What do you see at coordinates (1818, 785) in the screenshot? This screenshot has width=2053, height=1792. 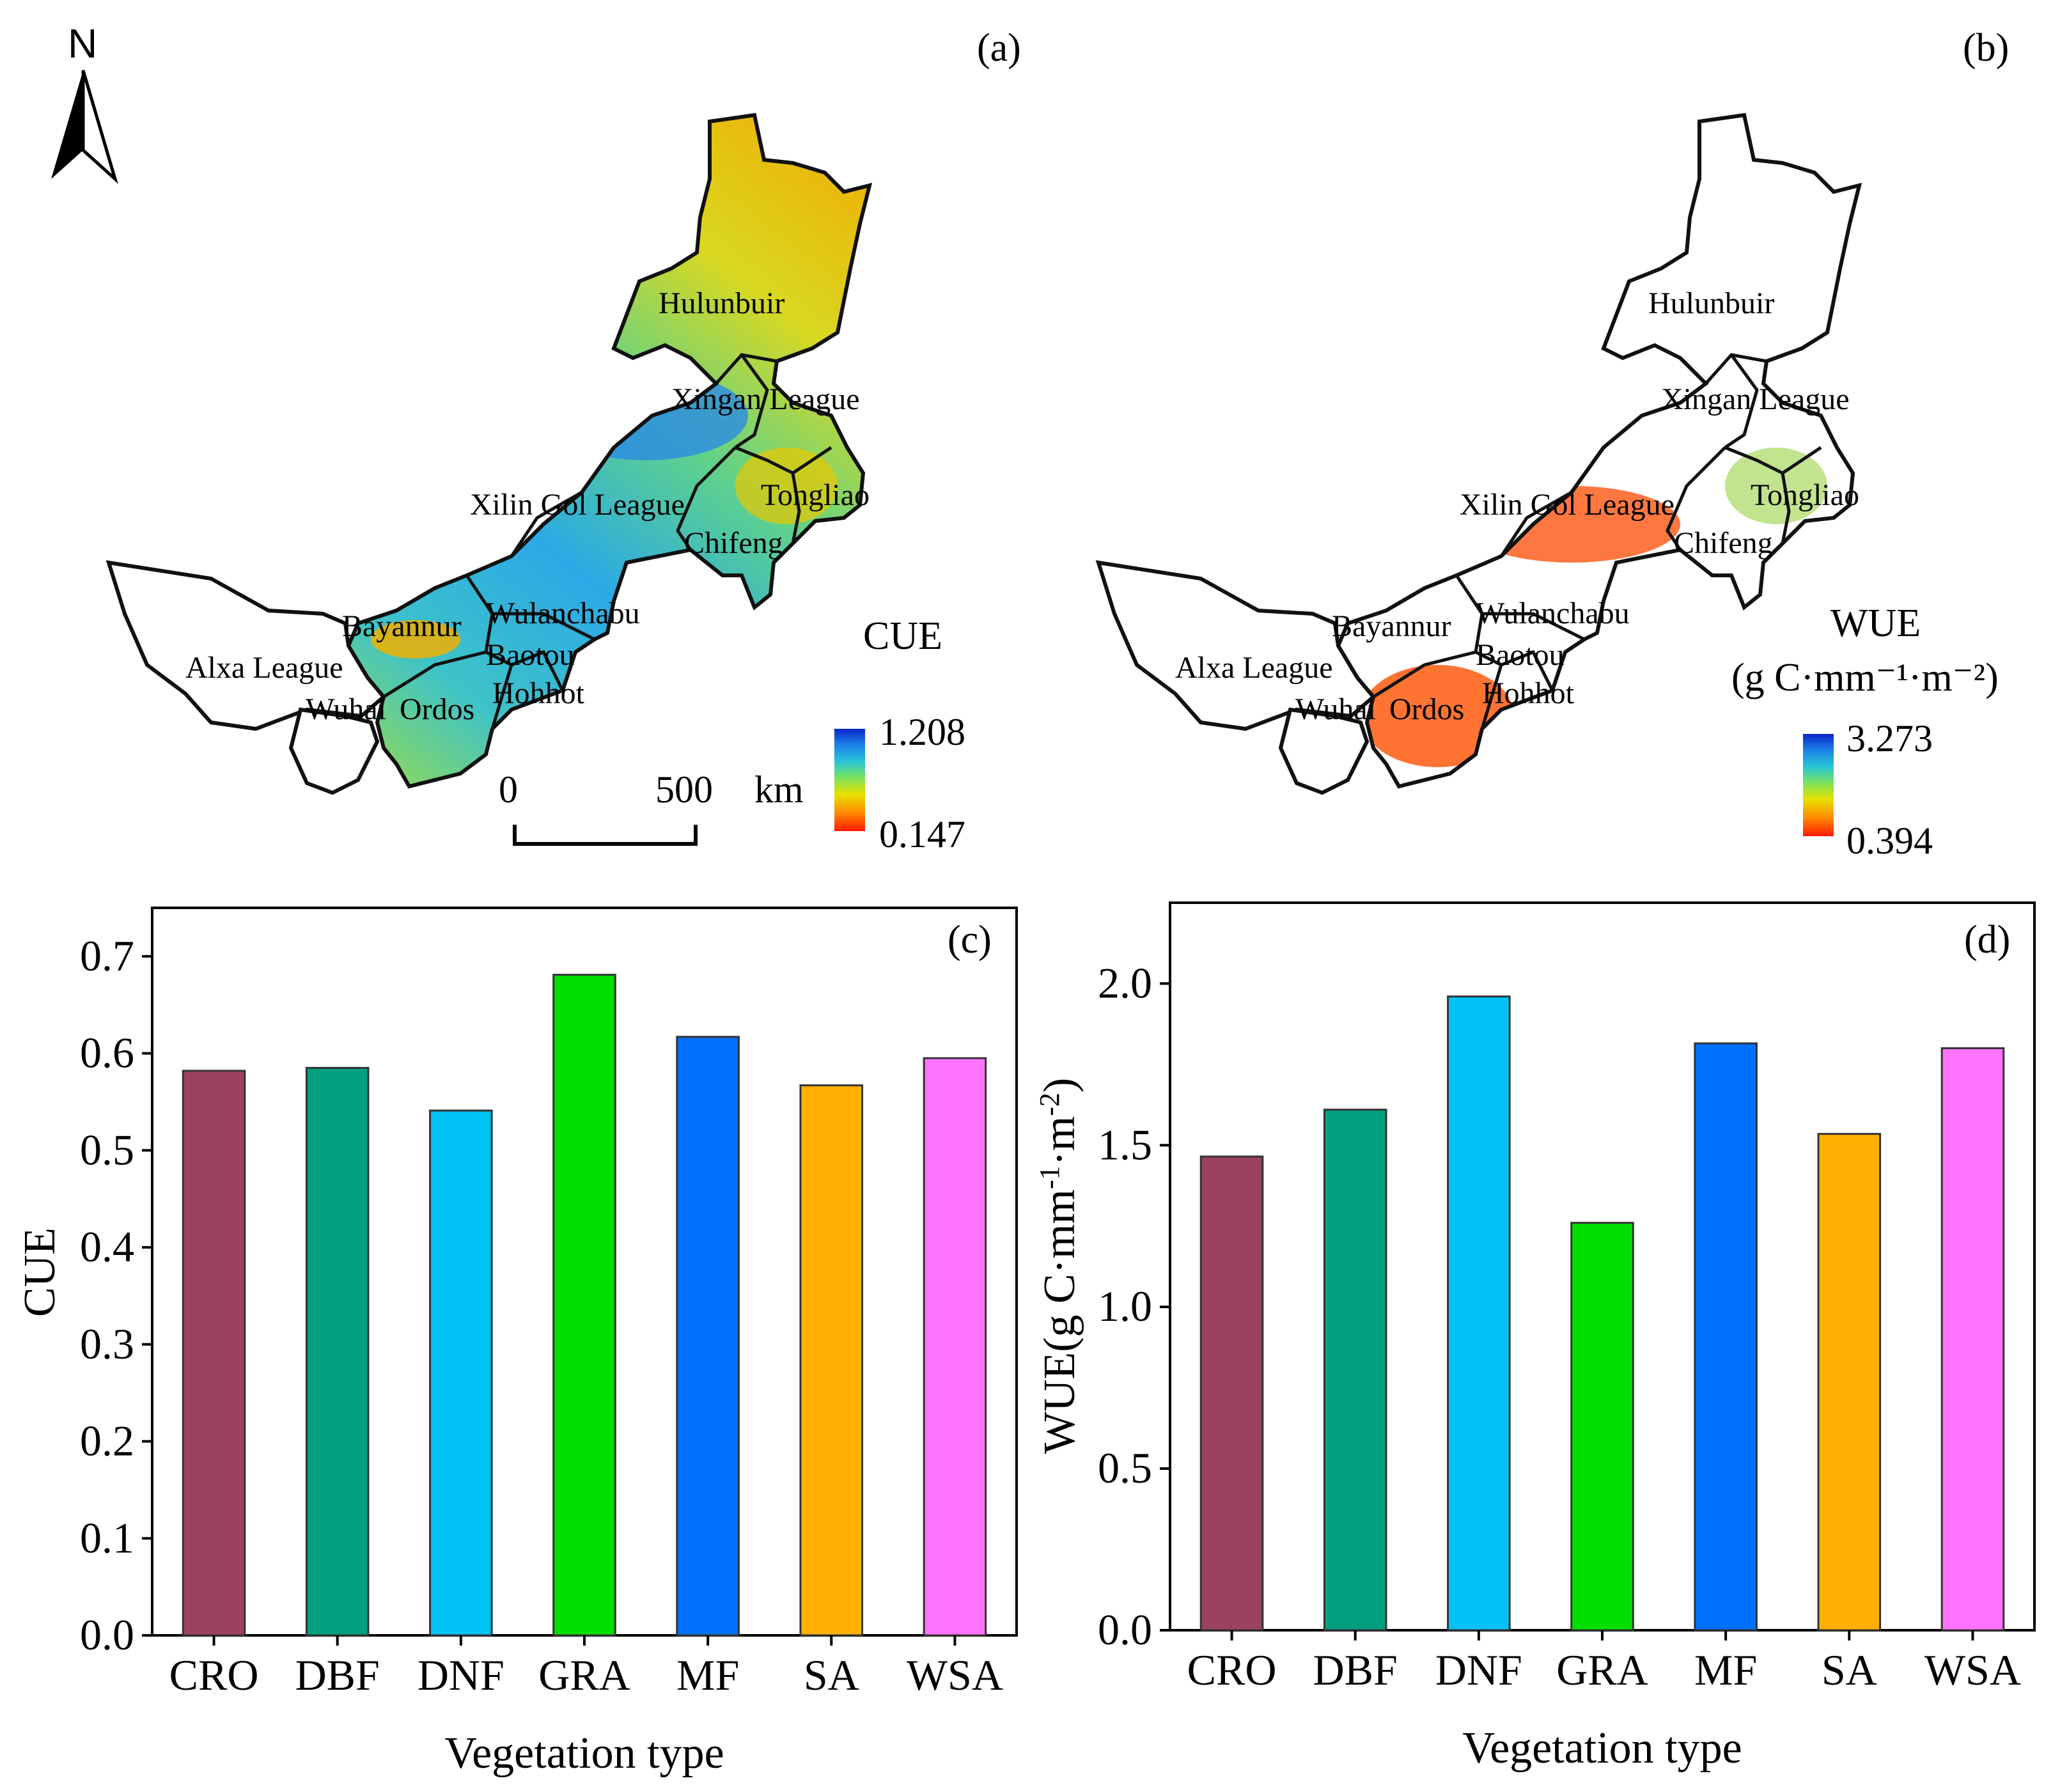 I see `wue-colorbar` at bounding box center [1818, 785].